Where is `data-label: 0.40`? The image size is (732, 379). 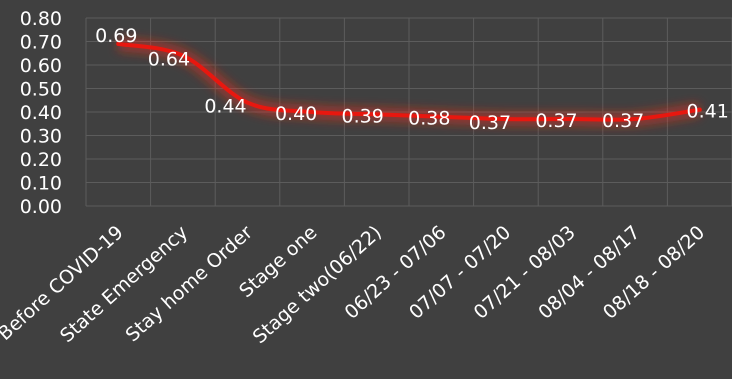 data-label: 0.40 is located at coordinates (296, 114).